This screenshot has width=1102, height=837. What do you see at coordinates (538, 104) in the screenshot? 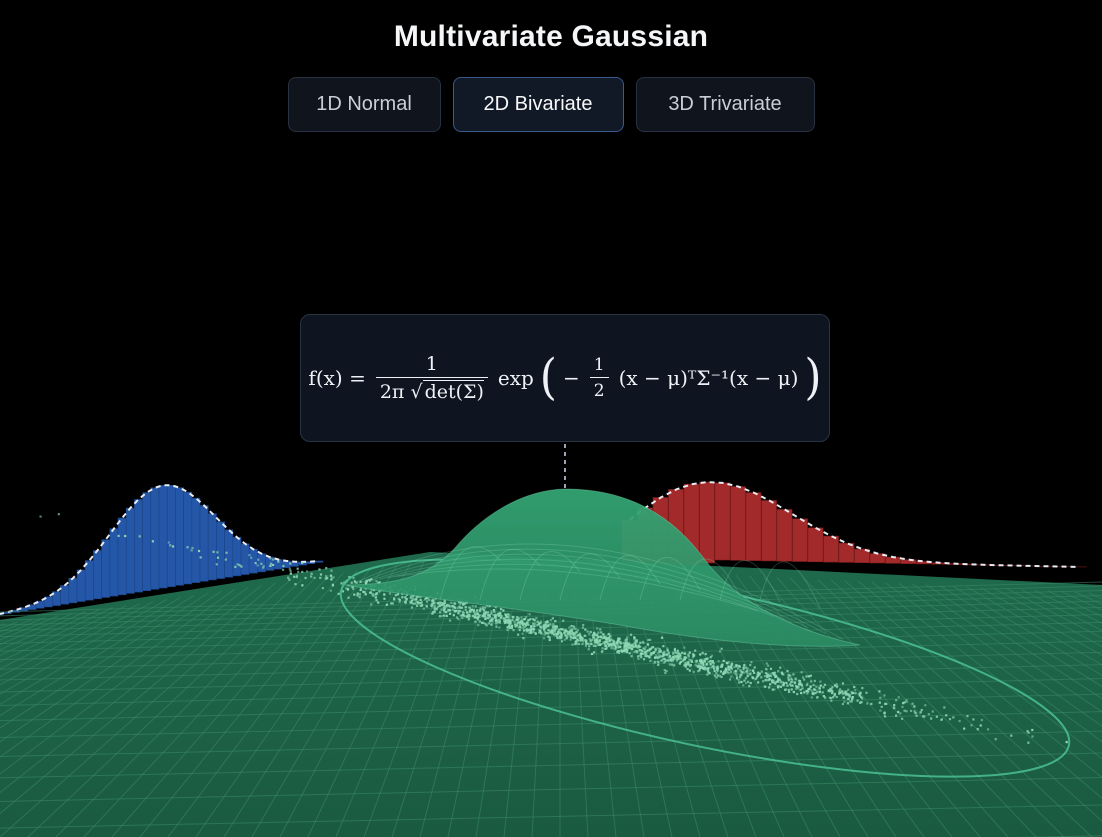
I see `tab-2d-bivariate: 2D Bivariate` at bounding box center [538, 104].